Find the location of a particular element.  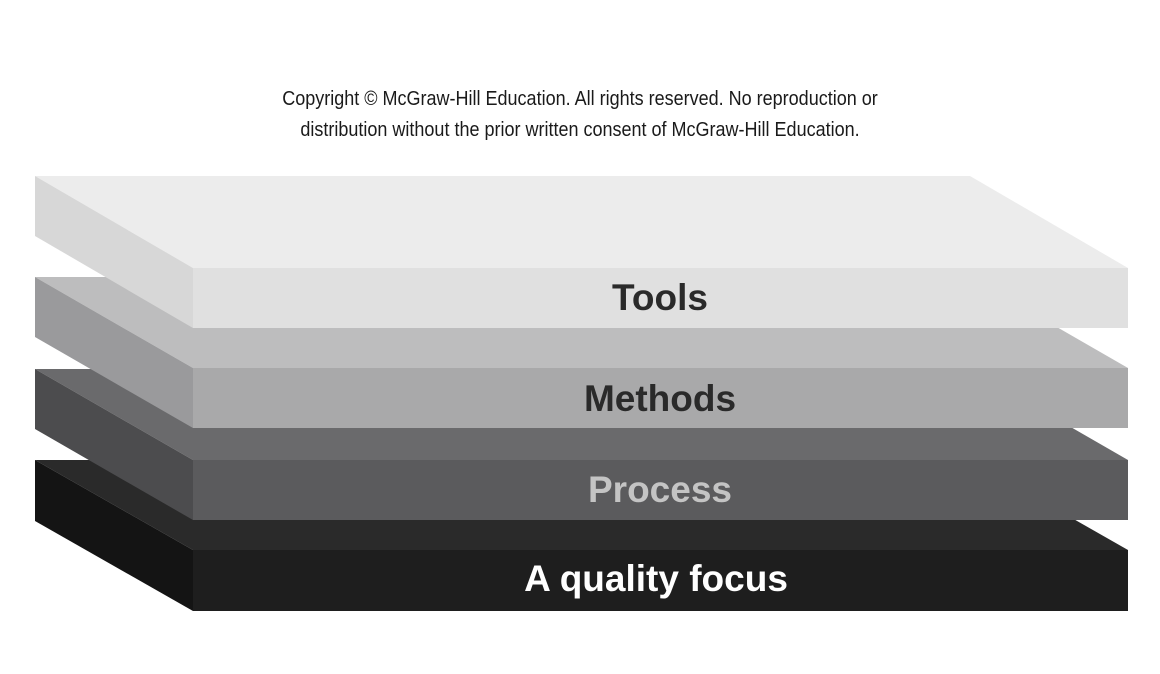

layer-quality-focus-side is located at coordinates (114, 535).